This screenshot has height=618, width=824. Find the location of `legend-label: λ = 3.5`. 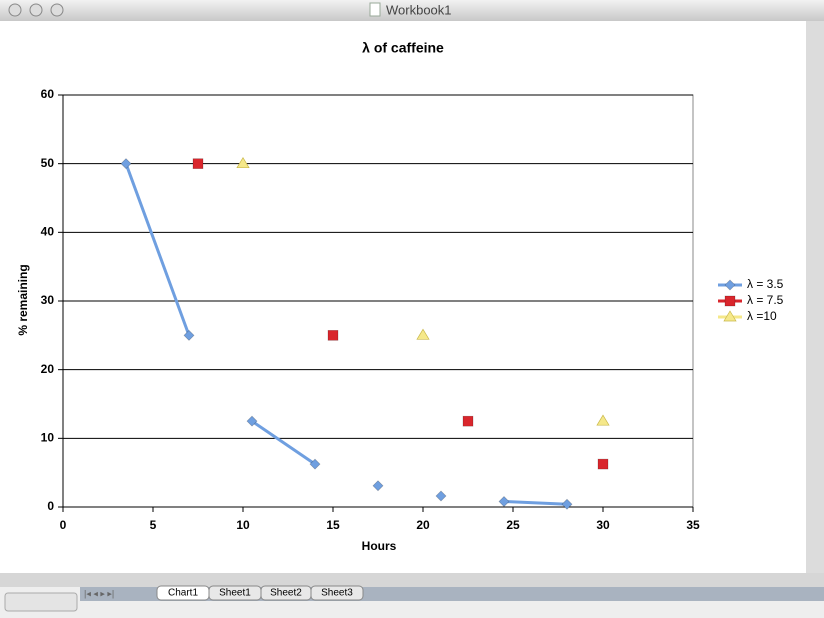

legend-label: λ = 3.5 is located at coordinates (765, 284).